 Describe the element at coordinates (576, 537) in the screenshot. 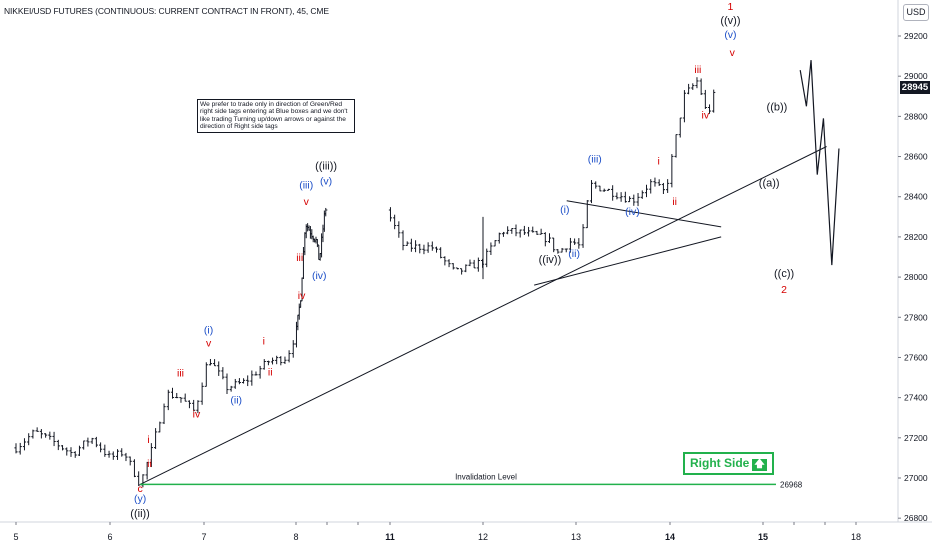

I see `time-tick-label: 13` at that location.